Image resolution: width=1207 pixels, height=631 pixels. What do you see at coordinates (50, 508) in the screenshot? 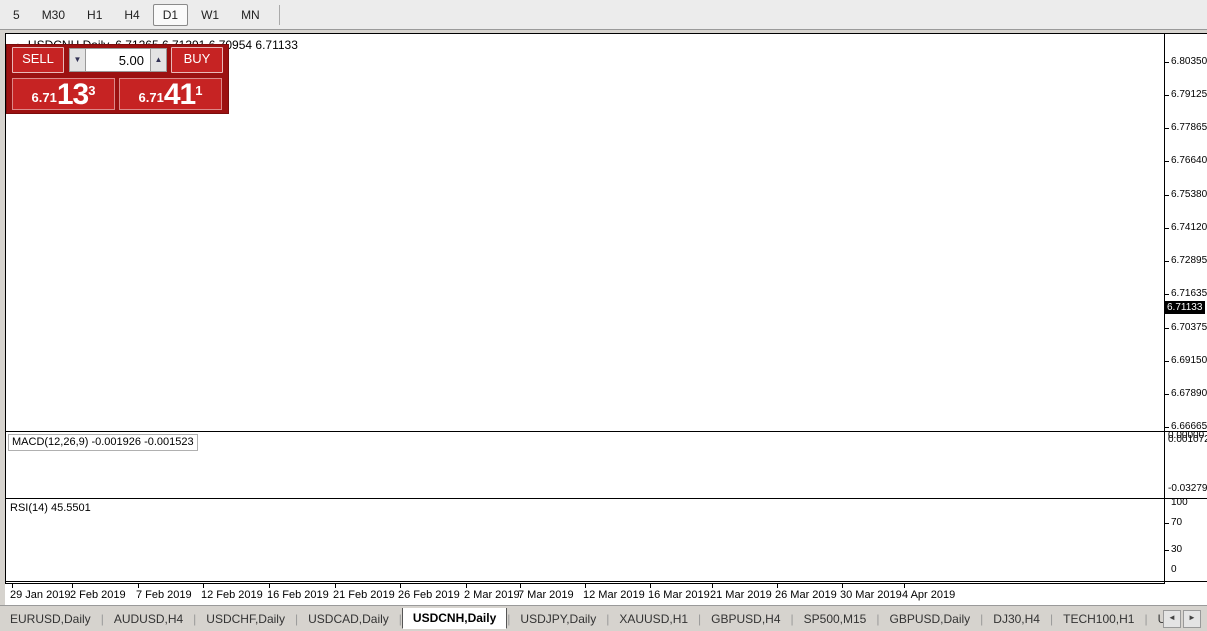
I see `rsi-label: RSI(14) 45.5501` at bounding box center [50, 508].